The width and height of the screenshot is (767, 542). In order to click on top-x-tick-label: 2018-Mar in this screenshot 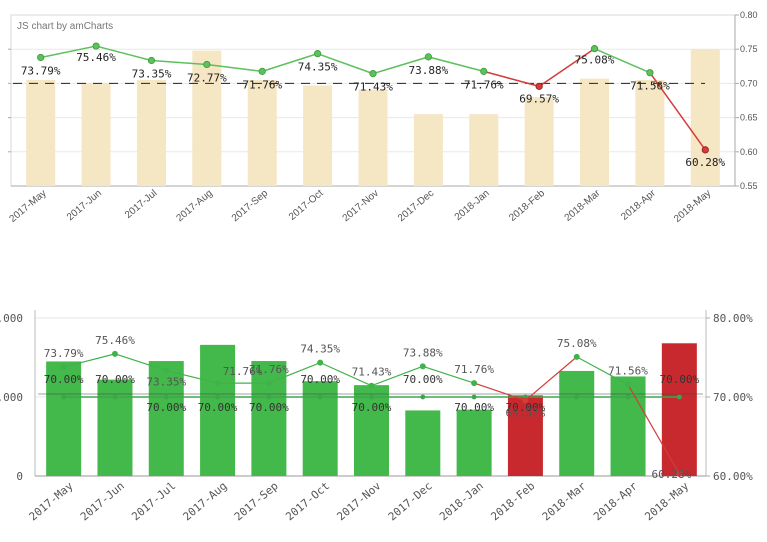, I will do `click(583, 205)`.